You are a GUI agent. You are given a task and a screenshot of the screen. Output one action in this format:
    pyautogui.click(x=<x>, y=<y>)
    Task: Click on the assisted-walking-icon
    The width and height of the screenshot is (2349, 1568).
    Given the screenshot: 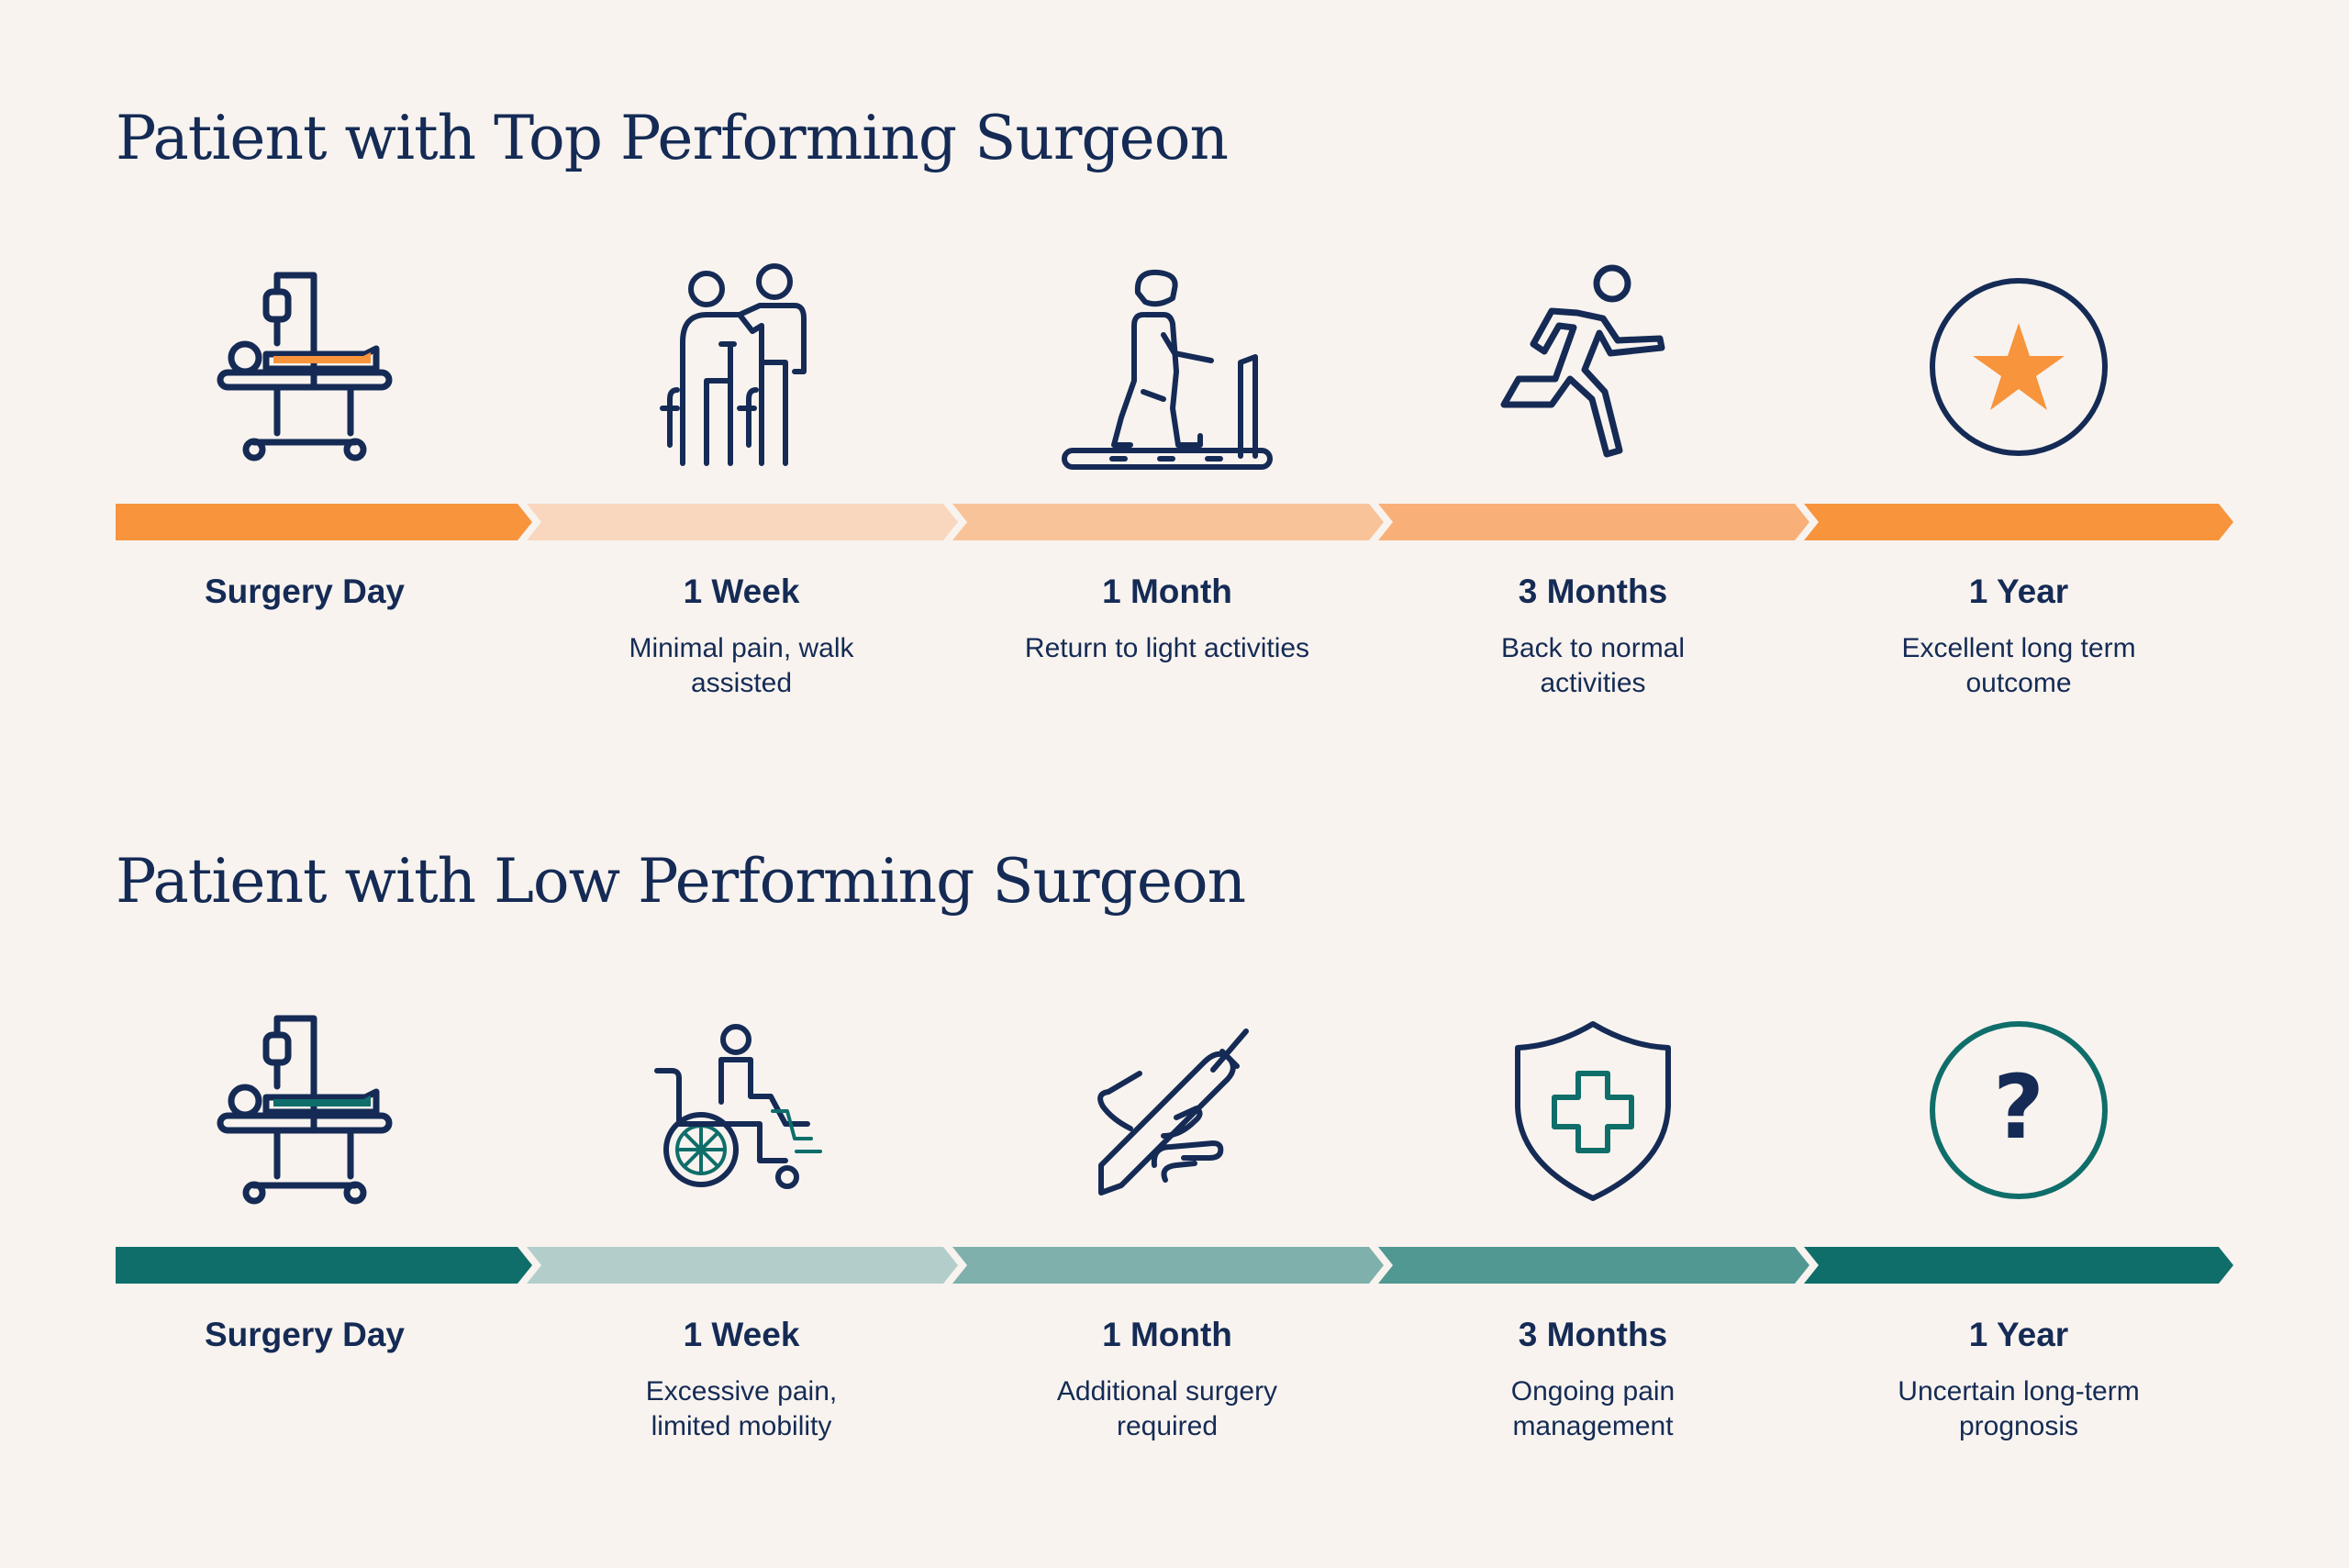 What is the action you would take?
    pyautogui.click(x=741, y=367)
    